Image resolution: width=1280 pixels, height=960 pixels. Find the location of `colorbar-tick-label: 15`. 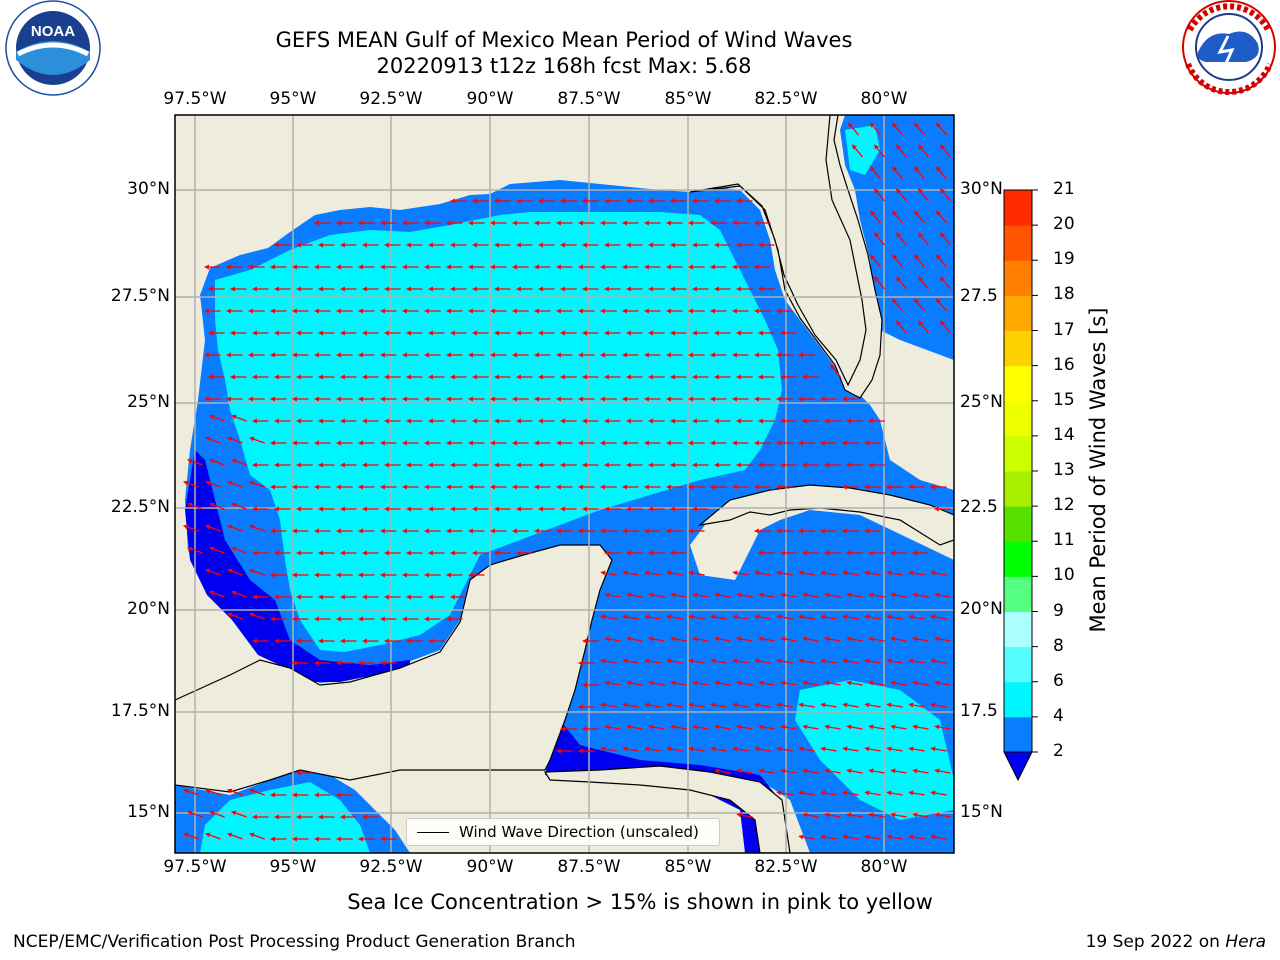

colorbar-tick-label: 15 is located at coordinates (1064, 399).